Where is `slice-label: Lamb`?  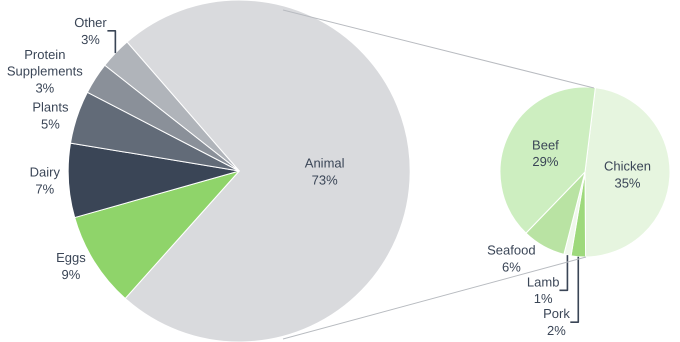 slice-label: Lamb is located at coordinates (543, 282).